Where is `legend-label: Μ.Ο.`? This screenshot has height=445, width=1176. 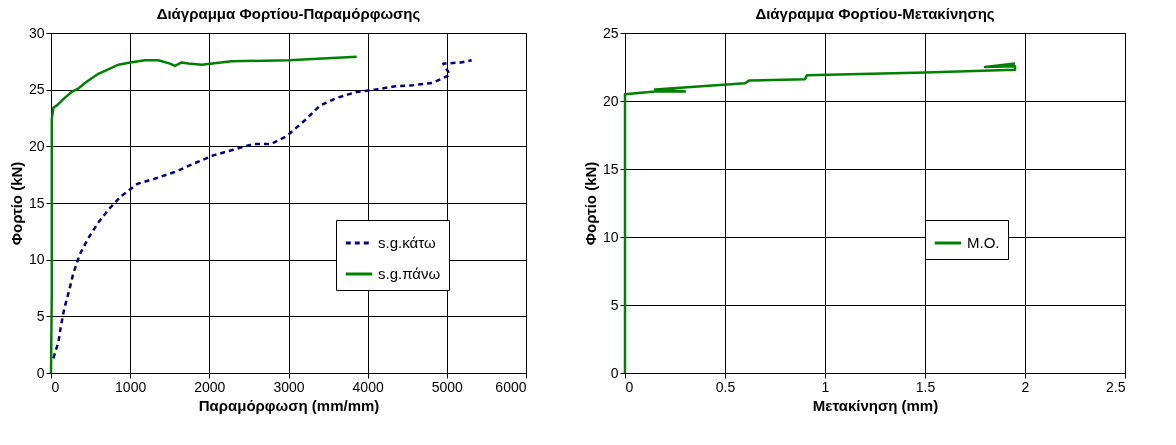
legend-label: Μ.Ο. is located at coordinates (983, 242).